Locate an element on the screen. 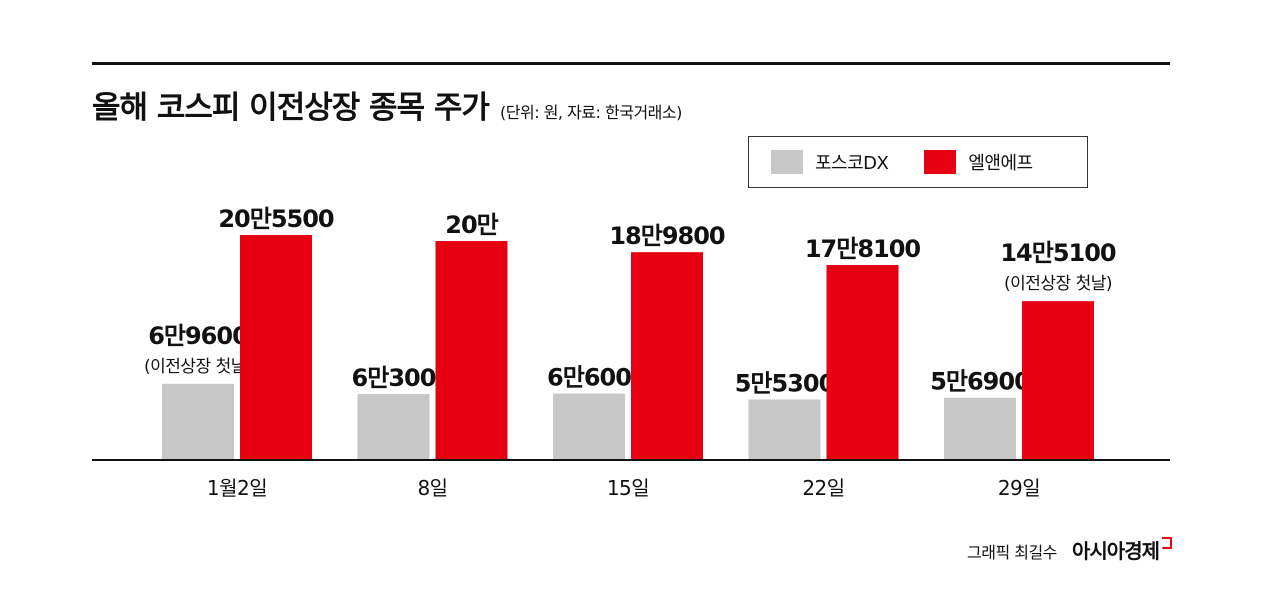  x-tick-label-1: 8일 is located at coordinates (432, 488).